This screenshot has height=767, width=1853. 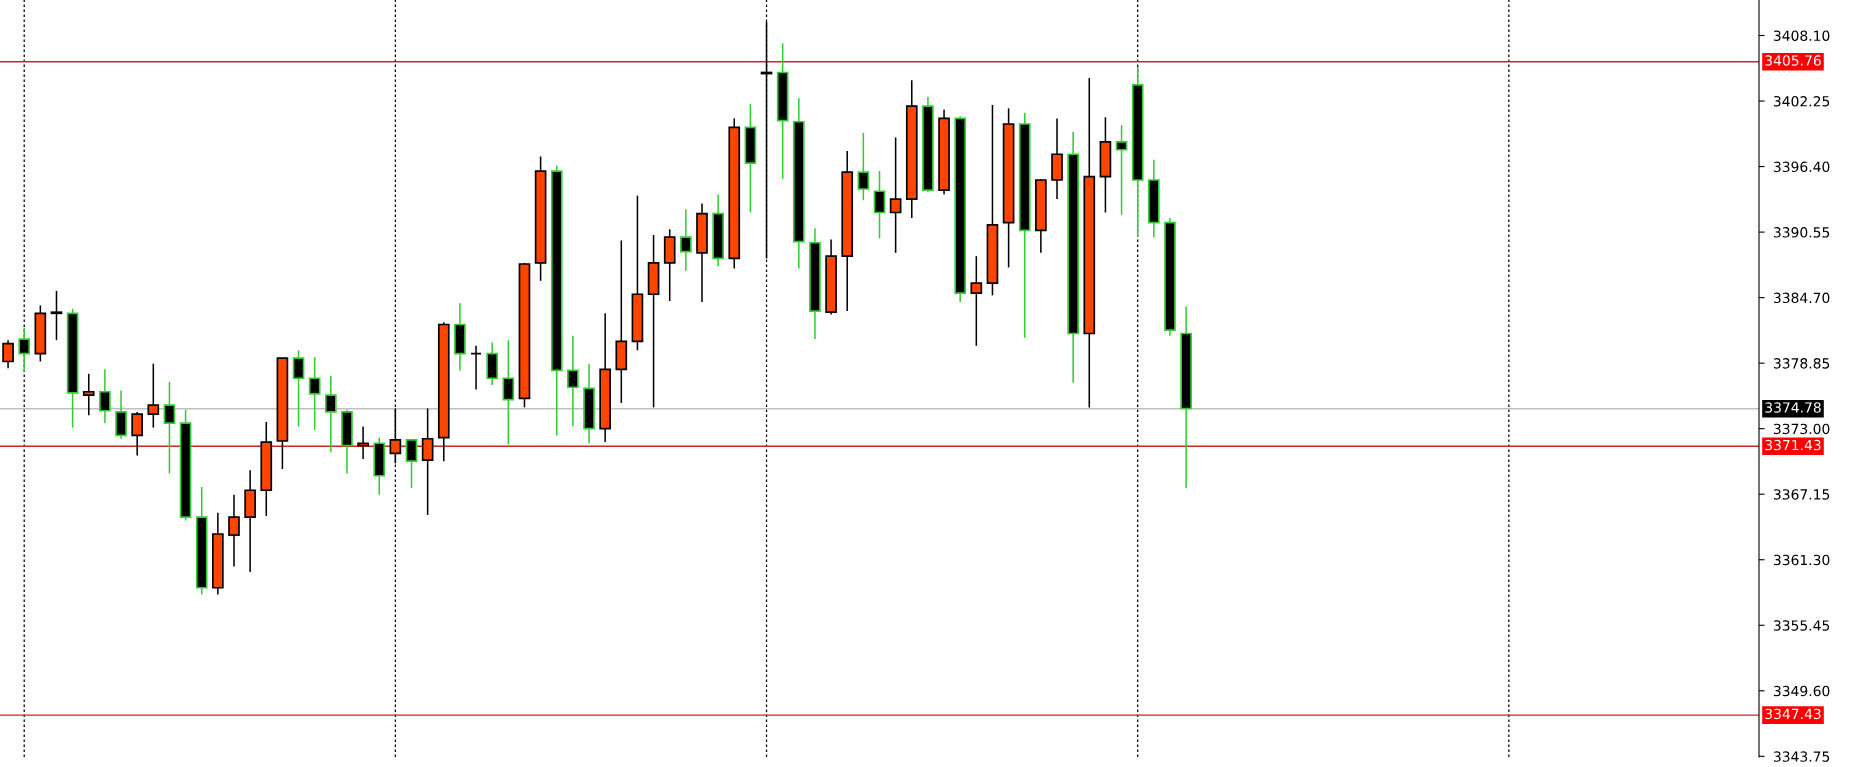 What do you see at coordinates (1801, 232) in the screenshot?
I see `y-tick-label: 3390.55` at bounding box center [1801, 232].